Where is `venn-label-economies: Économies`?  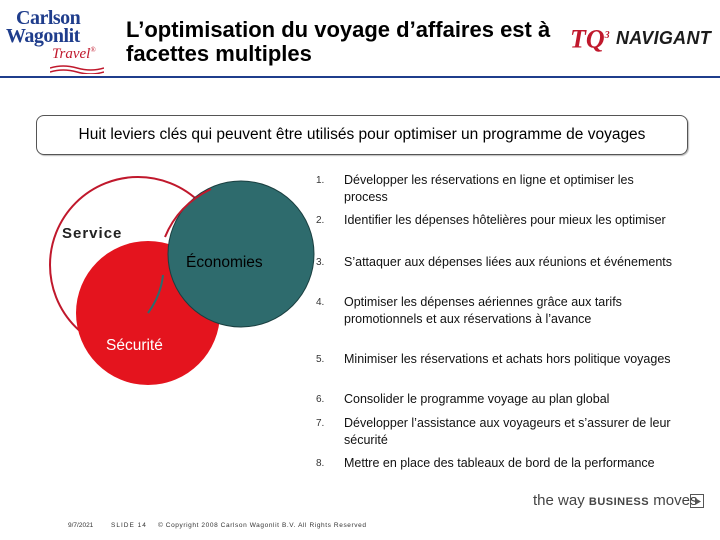 venn-label-economies: Économies is located at coordinates (224, 262).